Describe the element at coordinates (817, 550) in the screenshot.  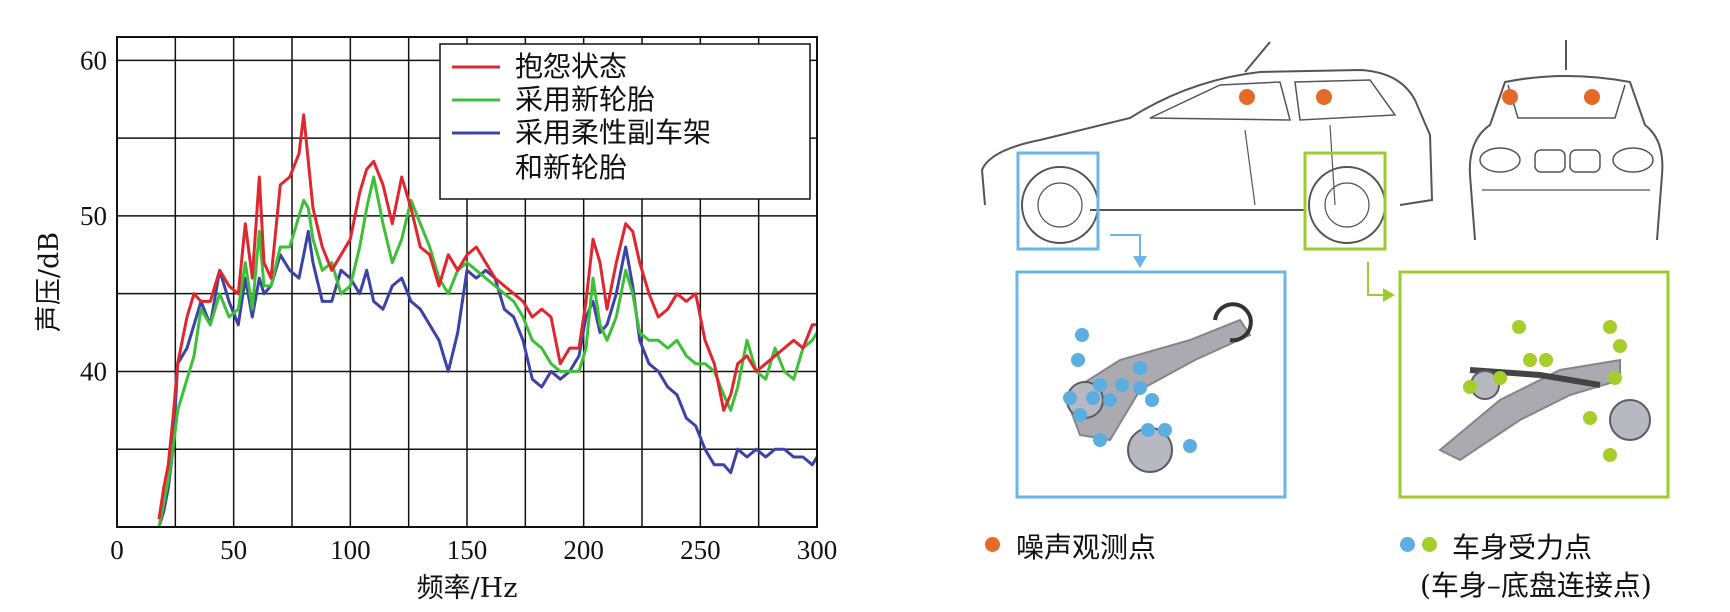
I see `x-tick-label: 300` at that location.